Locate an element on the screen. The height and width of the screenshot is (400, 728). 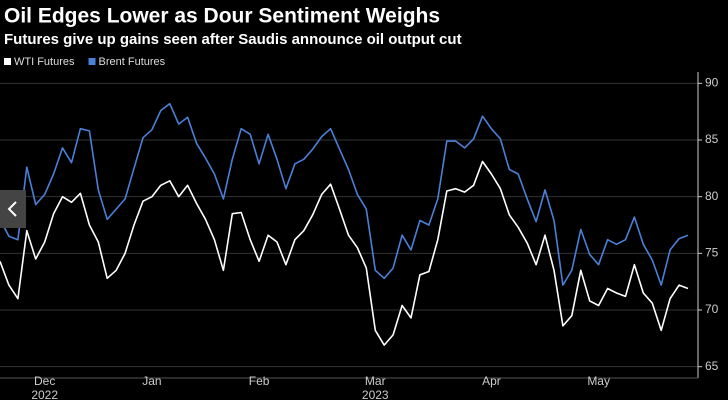
y-tick-label: 65 is located at coordinates (712, 366).